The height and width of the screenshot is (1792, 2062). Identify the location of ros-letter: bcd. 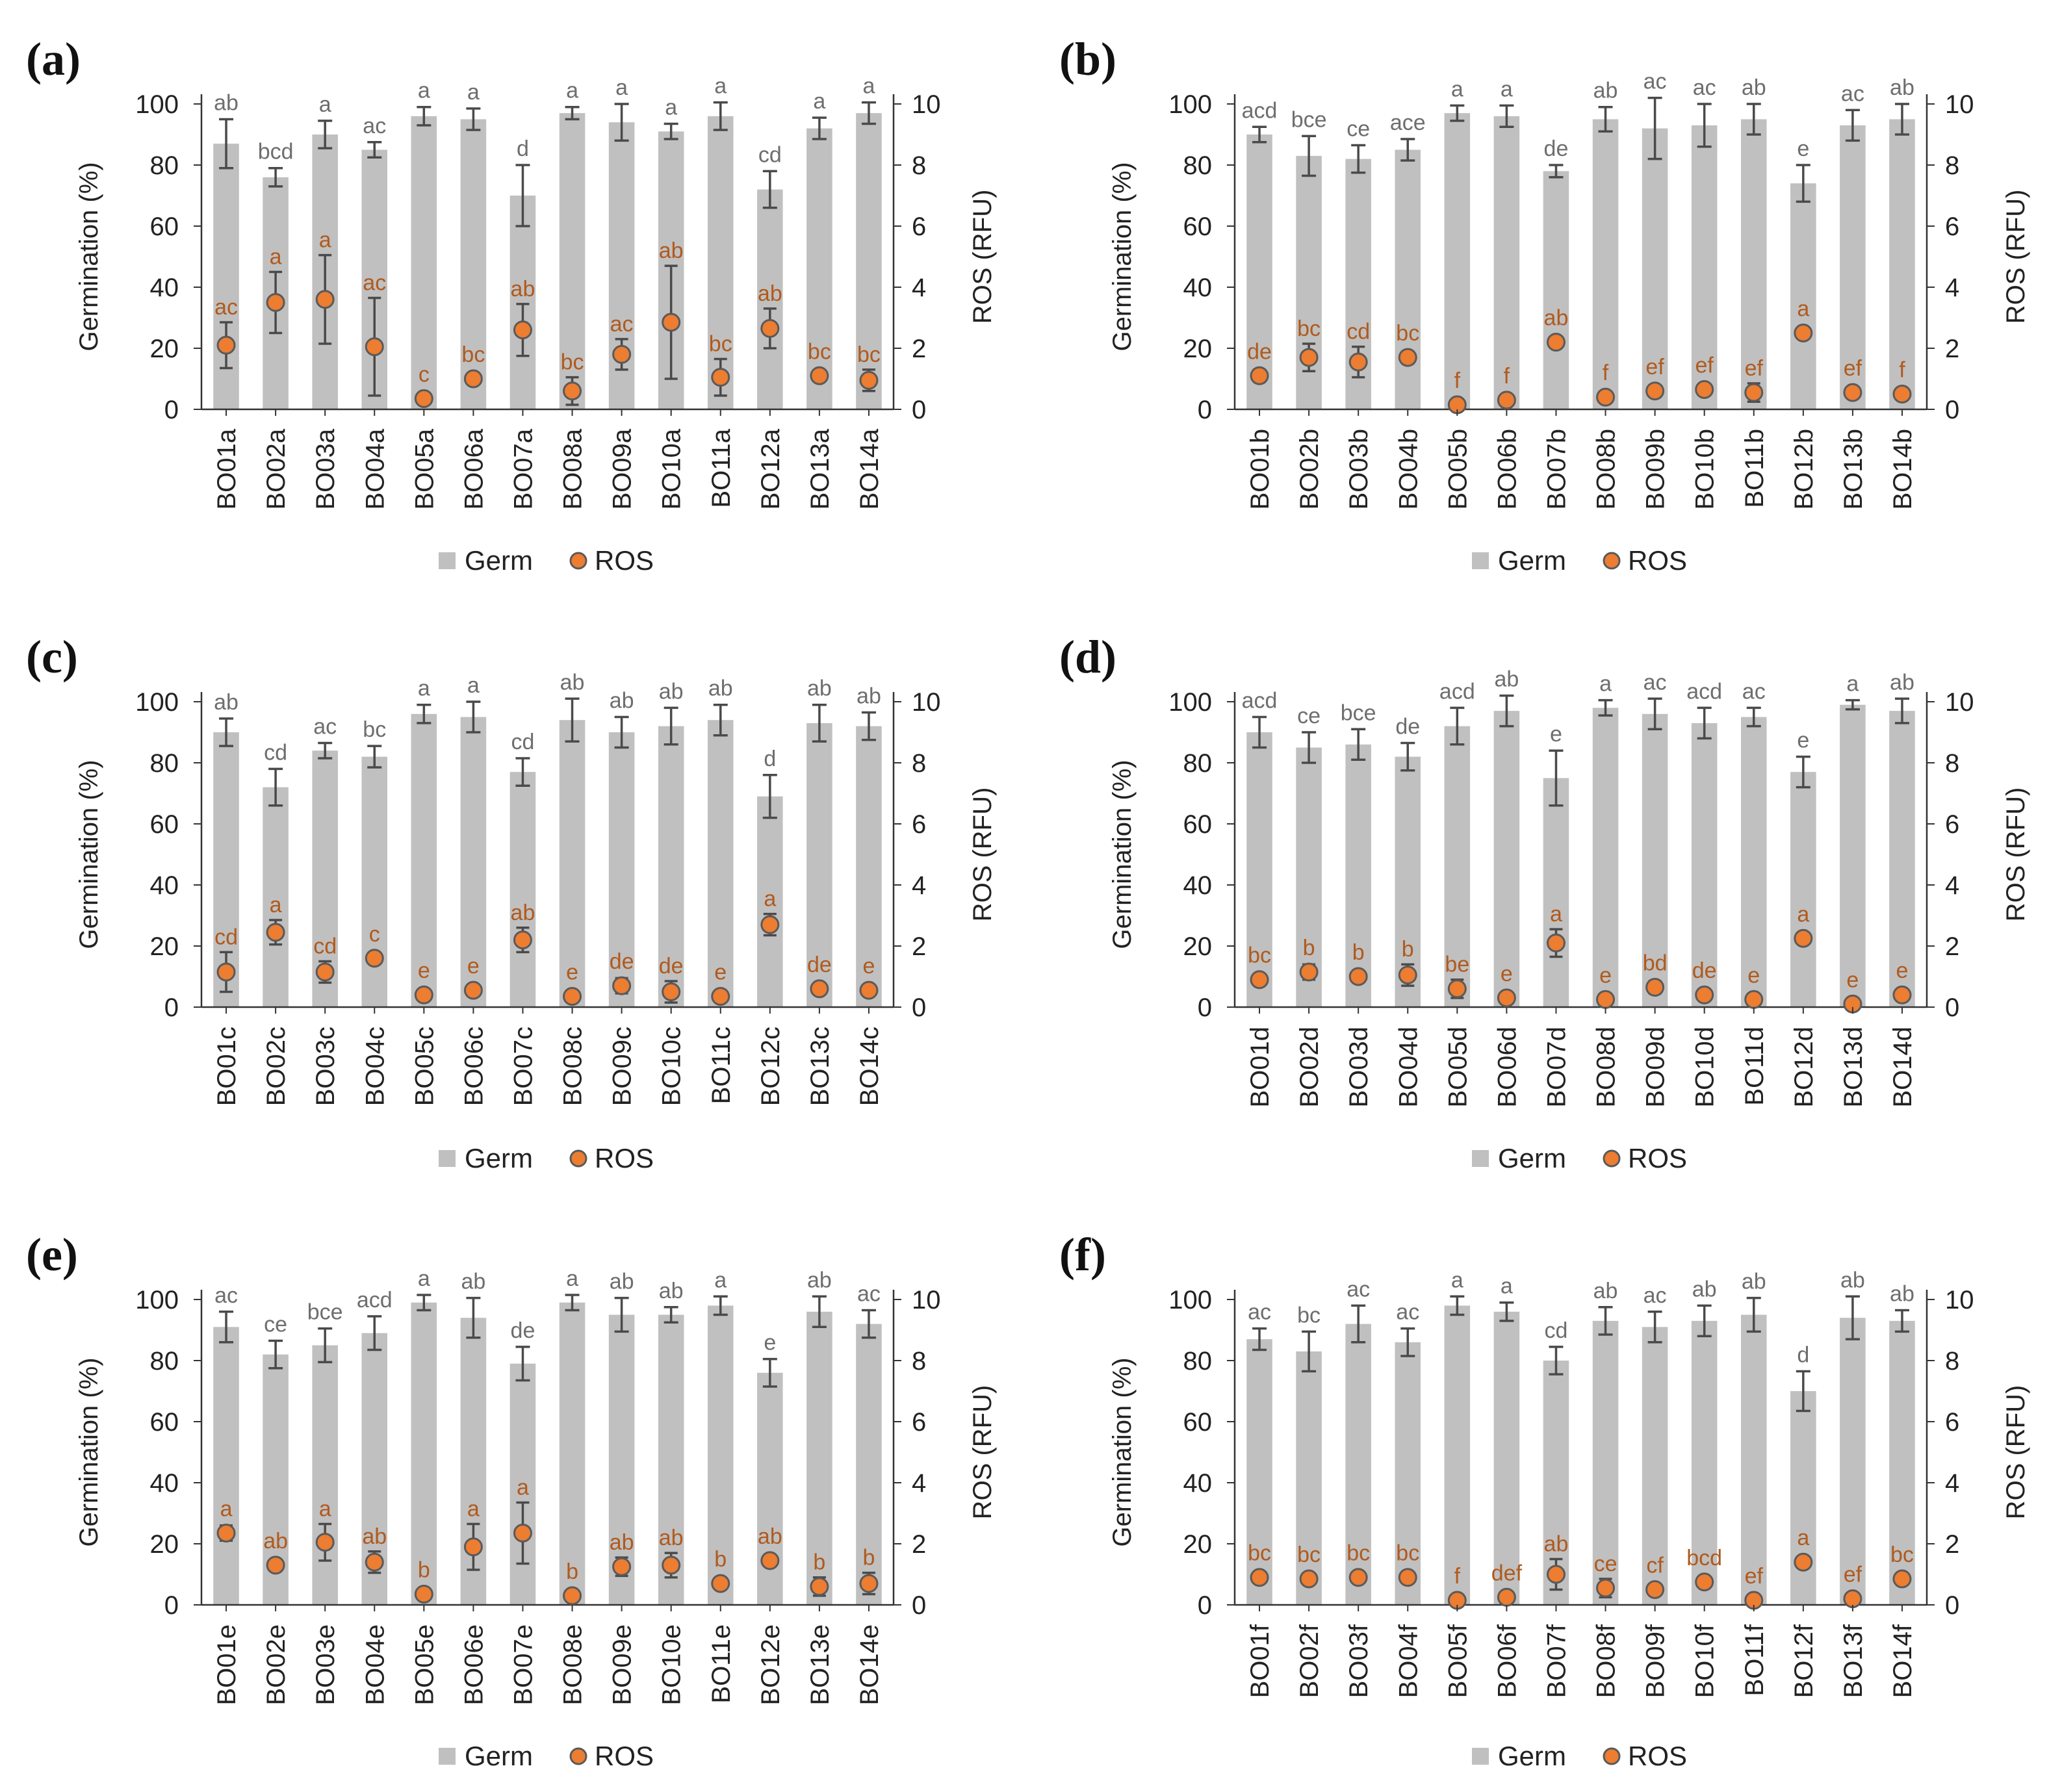
(1704, 1558).